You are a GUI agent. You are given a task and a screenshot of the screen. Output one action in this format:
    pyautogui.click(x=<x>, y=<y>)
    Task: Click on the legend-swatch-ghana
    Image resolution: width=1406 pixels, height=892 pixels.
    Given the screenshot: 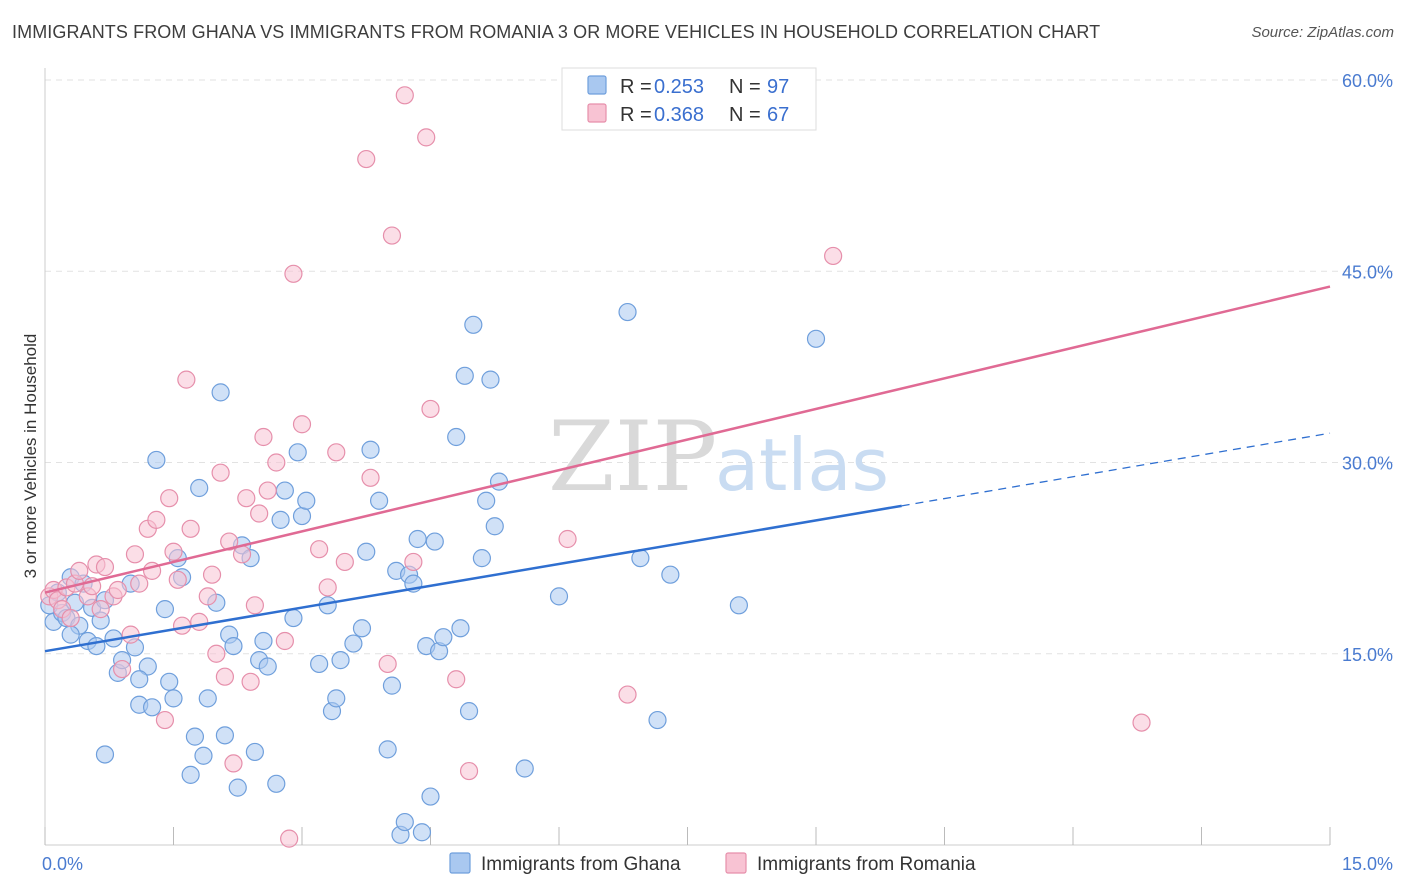 What is the action you would take?
    pyautogui.click(x=597, y=85)
    